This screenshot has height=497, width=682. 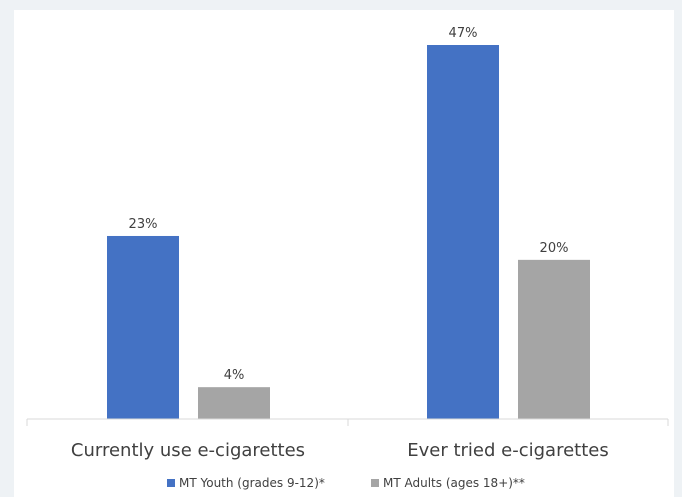 I want to click on data-label-youth-current: 23%, so click(x=143, y=224).